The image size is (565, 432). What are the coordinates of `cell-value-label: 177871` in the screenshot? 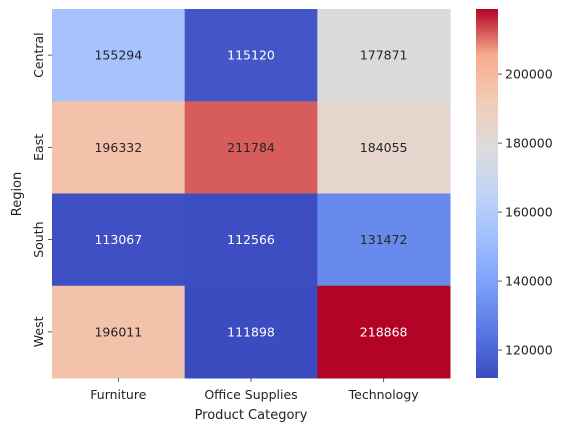 It's located at (384, 55).